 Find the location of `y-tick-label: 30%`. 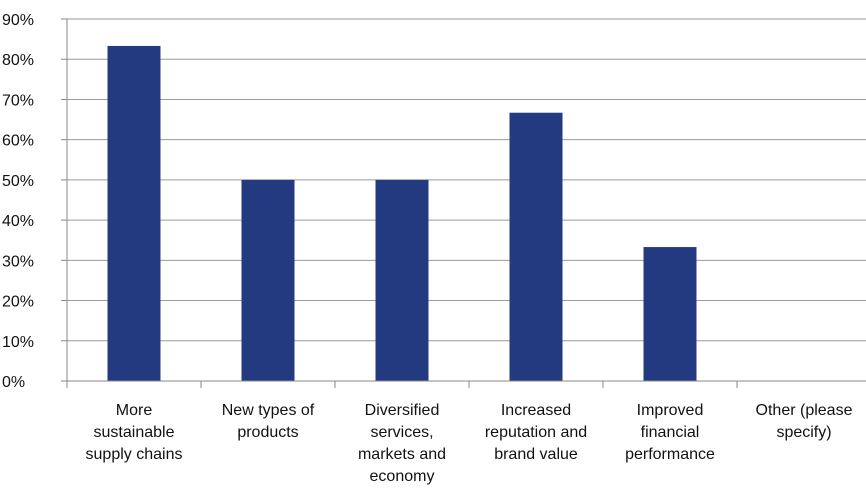

y-tick-label: 30% is located at coordinates (18, 261).